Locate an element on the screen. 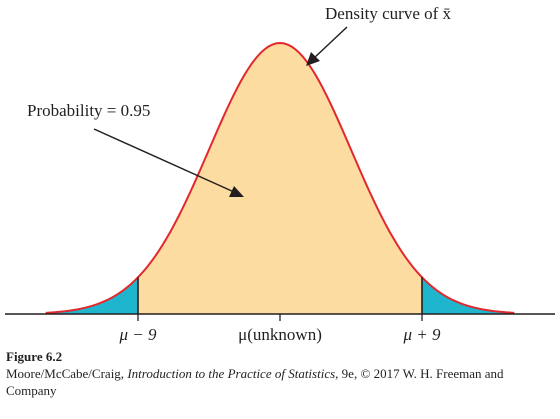  curve-arrow-line is located at coordinates (330, 43).